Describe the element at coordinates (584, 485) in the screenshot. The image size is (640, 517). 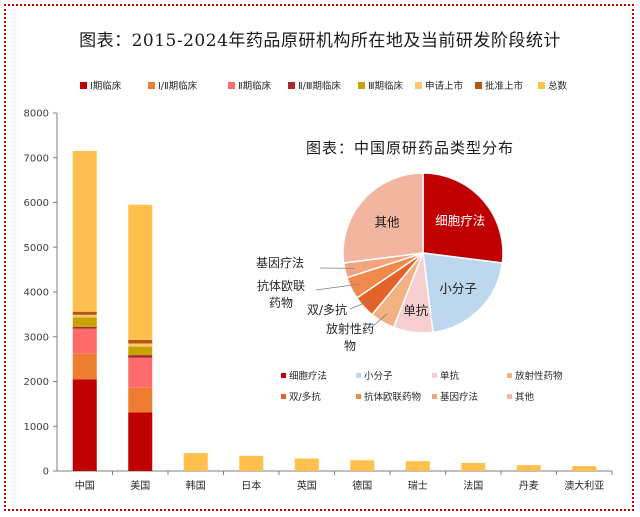
I see `x-tick-label: 澳大利亚` at that location.